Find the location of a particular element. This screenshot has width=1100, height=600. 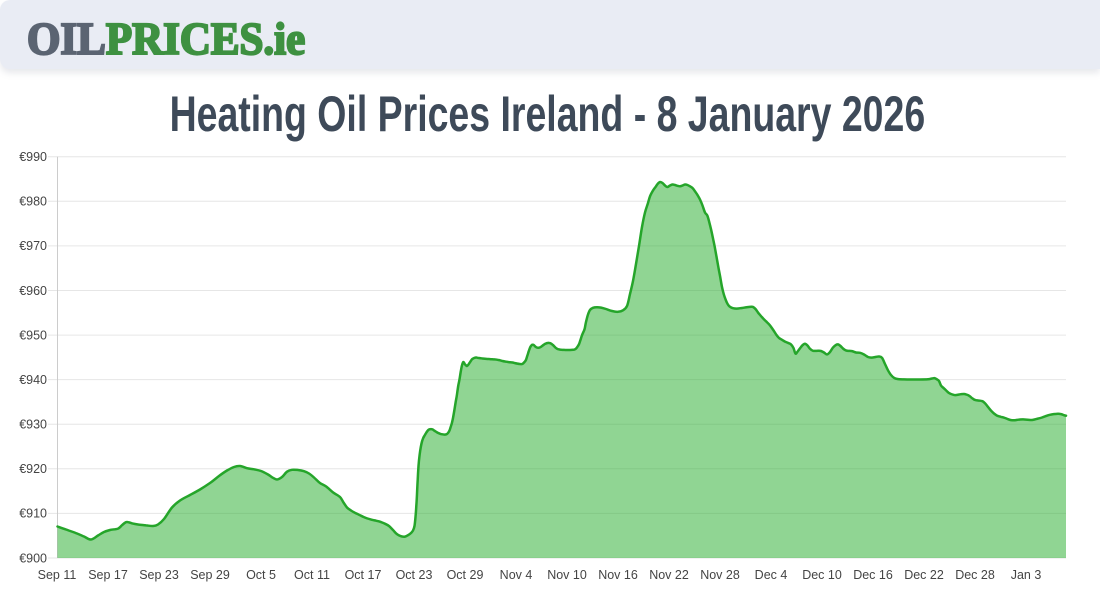

svg-text: €960 is located at coordinates (33, 291).